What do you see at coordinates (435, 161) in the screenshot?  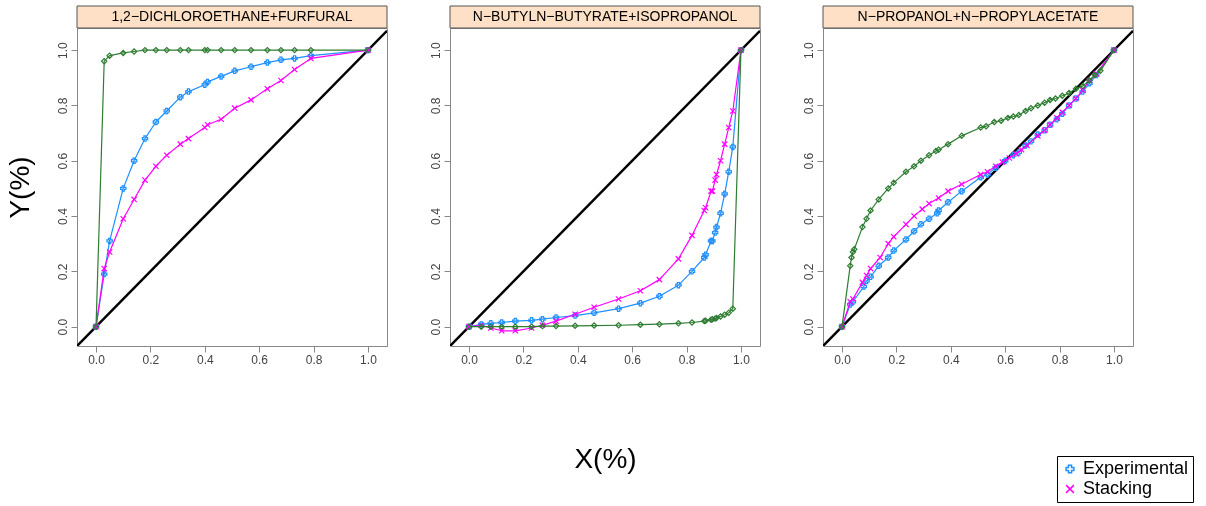 I see `y-tick-label: 0.6` at bounding box center [435, 161].